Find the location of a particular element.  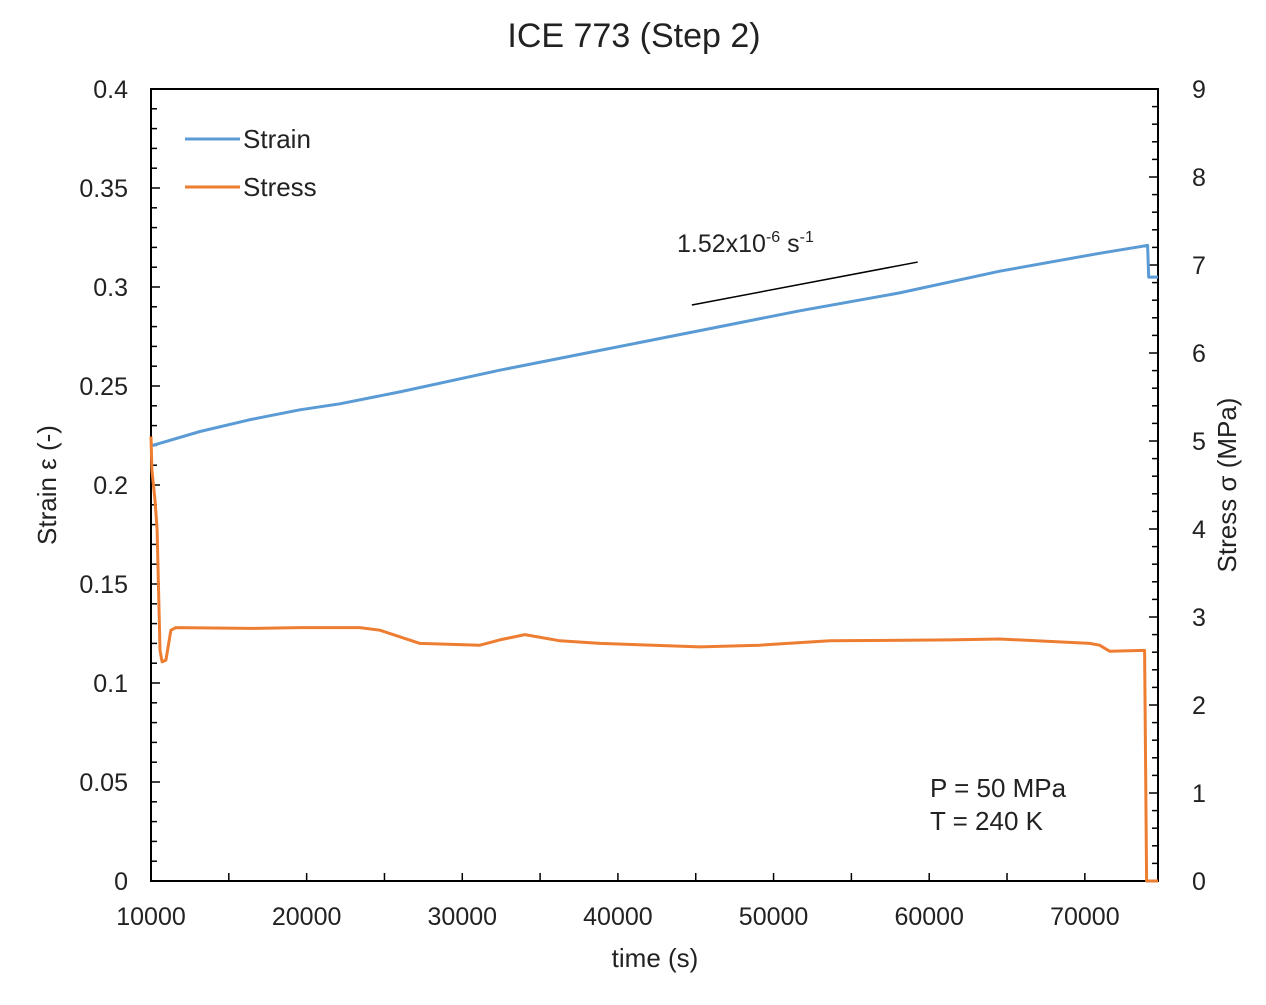

y-tick-label: 0.4 is located at coordinates (110, 90).